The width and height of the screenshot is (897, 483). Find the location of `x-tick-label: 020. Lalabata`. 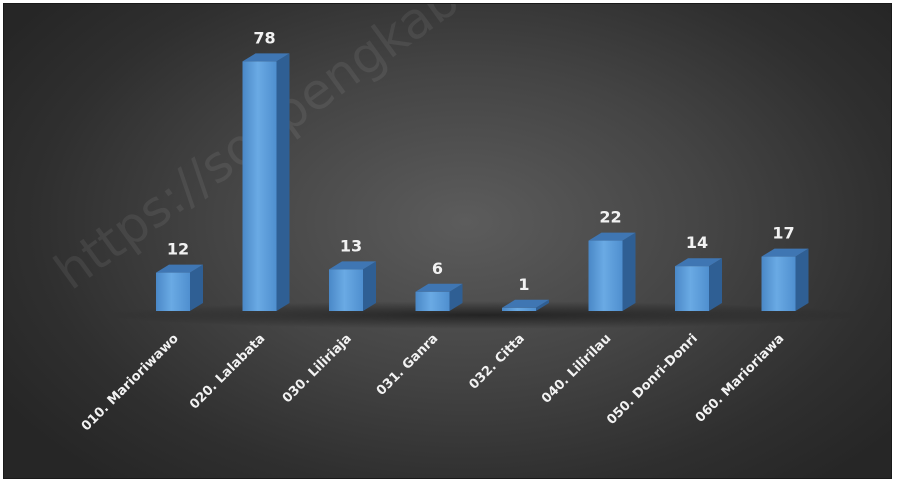

x-tick-label: 020. Lalabata is located at coordinates (227, 371).